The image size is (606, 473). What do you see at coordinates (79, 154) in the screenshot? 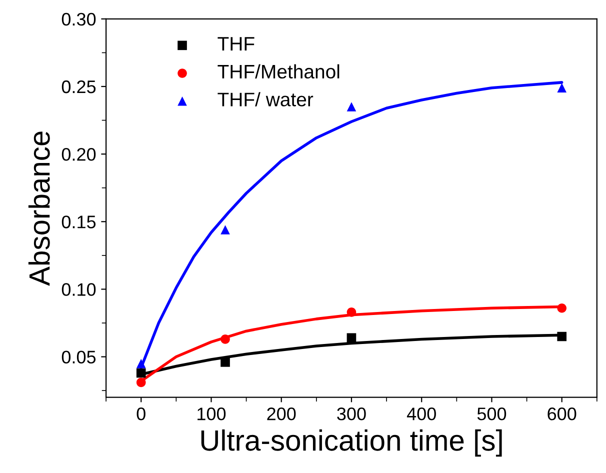
I see `y-tick-label: 0.20` at bounding box center [79, 154].